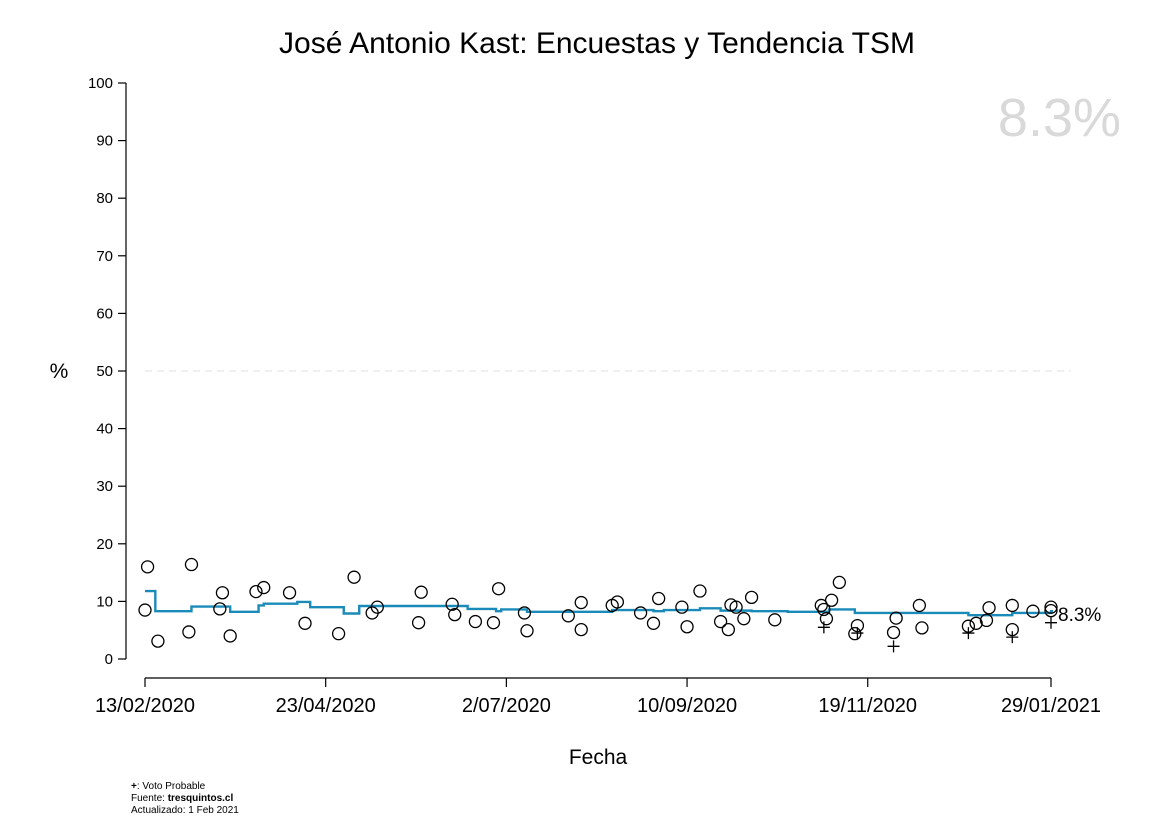 This screenshot has width=1155, height=840. Describe the element at coordinates (104, 313) in the screenshot. I see `y-tick-label-60: 60` at that location.